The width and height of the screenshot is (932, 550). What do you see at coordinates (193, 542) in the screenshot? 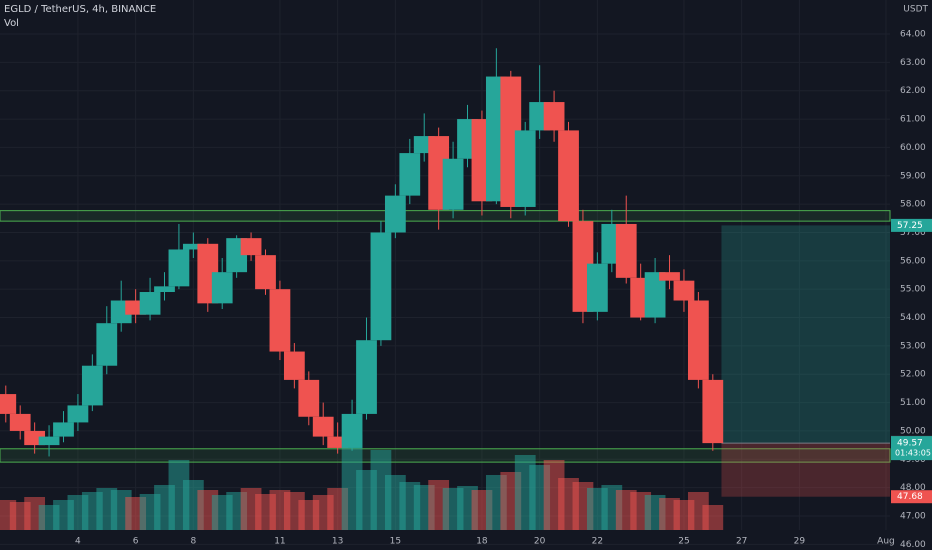
I see `x-tick-label: 8` at bounding box center [193, 542].